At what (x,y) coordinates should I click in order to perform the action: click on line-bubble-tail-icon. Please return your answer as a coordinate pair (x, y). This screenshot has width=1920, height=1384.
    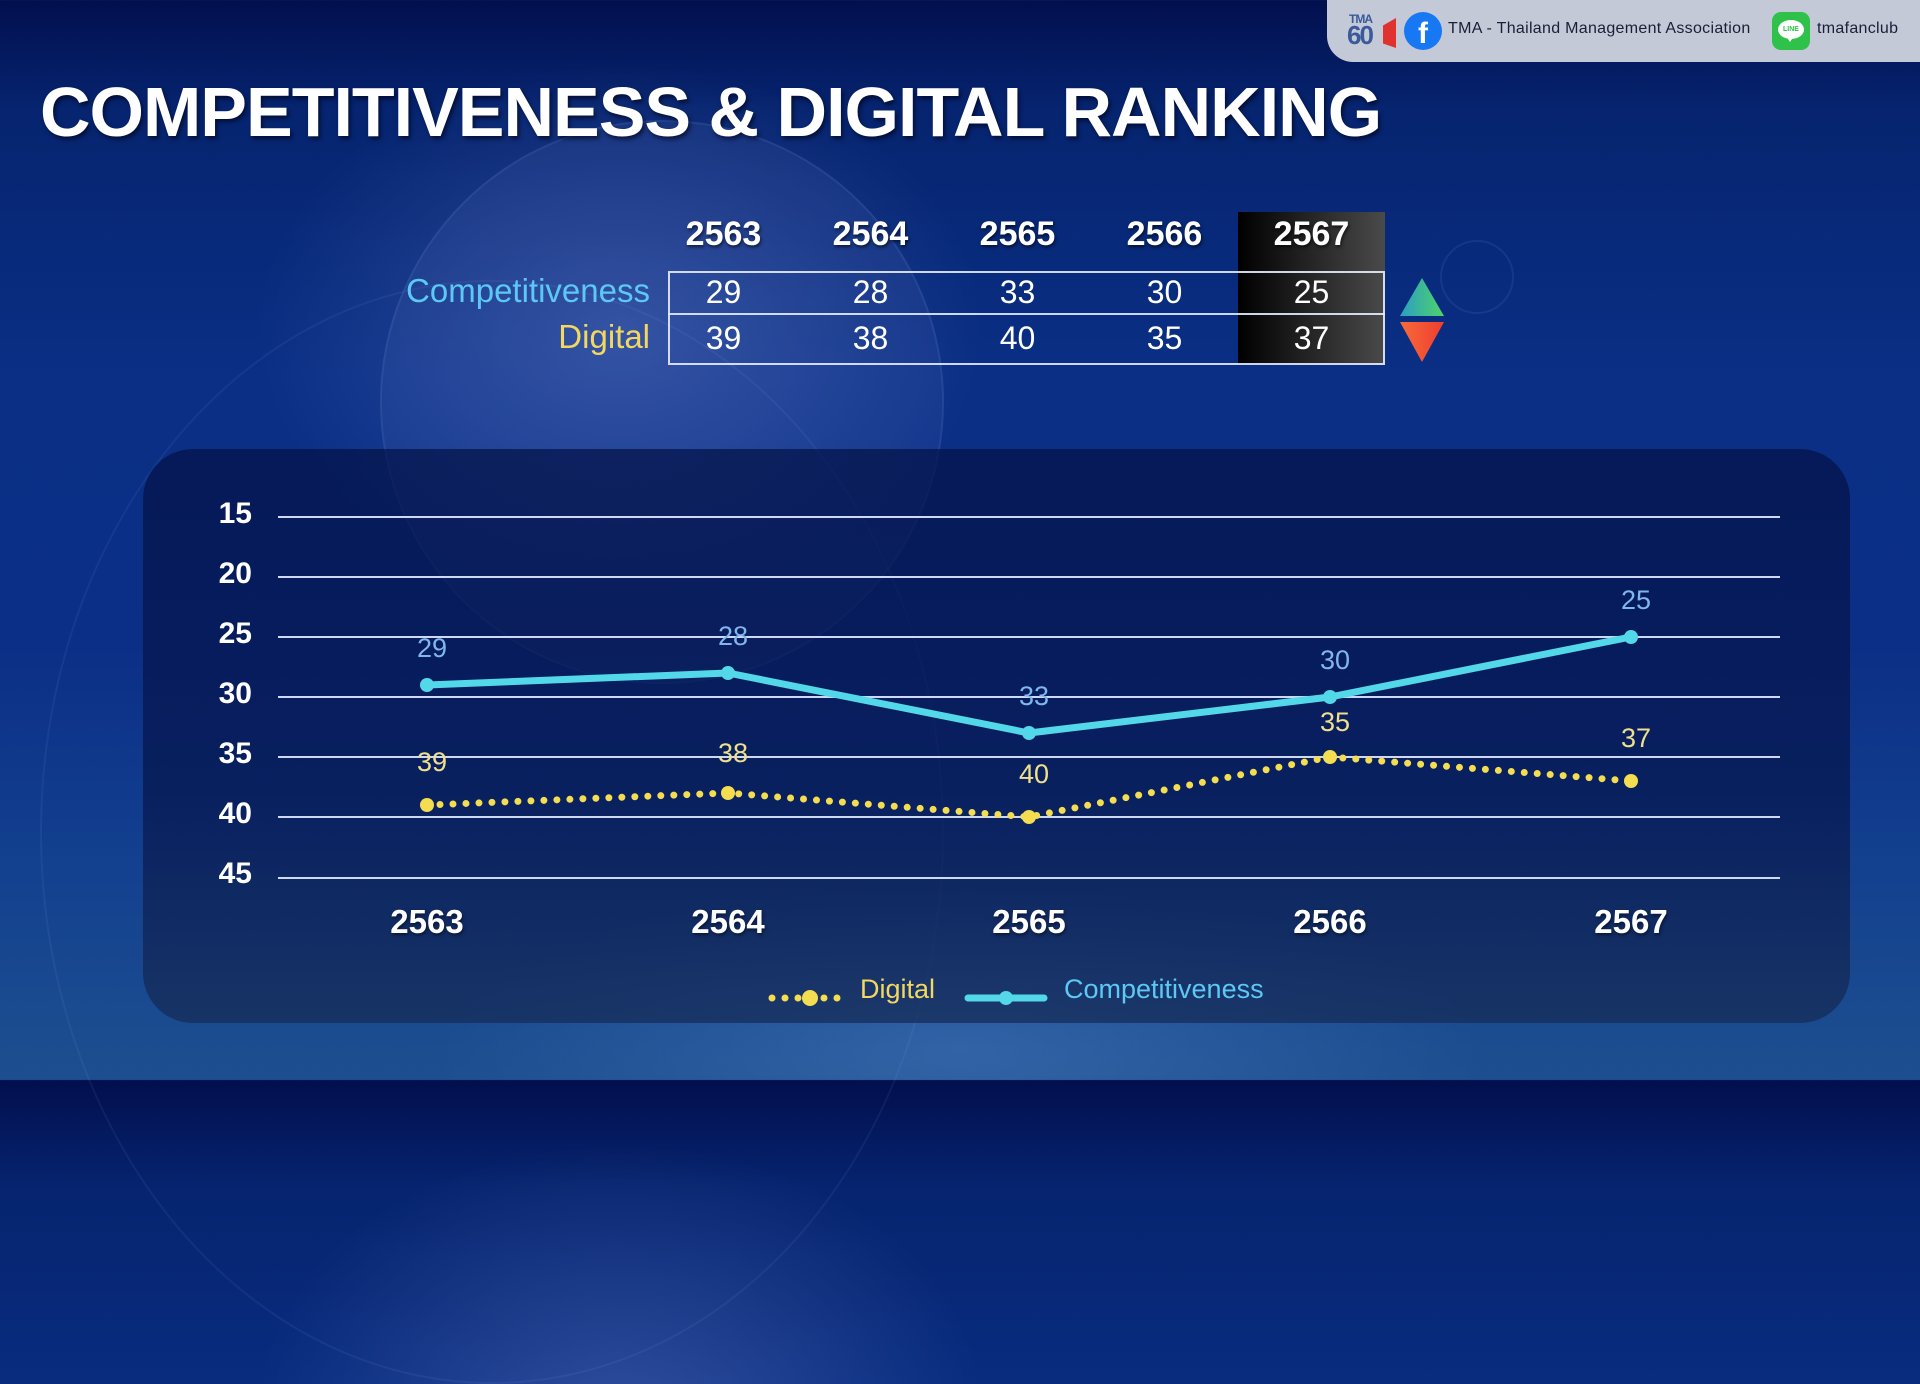
    Looking at the image, I should click on (1790, 39).